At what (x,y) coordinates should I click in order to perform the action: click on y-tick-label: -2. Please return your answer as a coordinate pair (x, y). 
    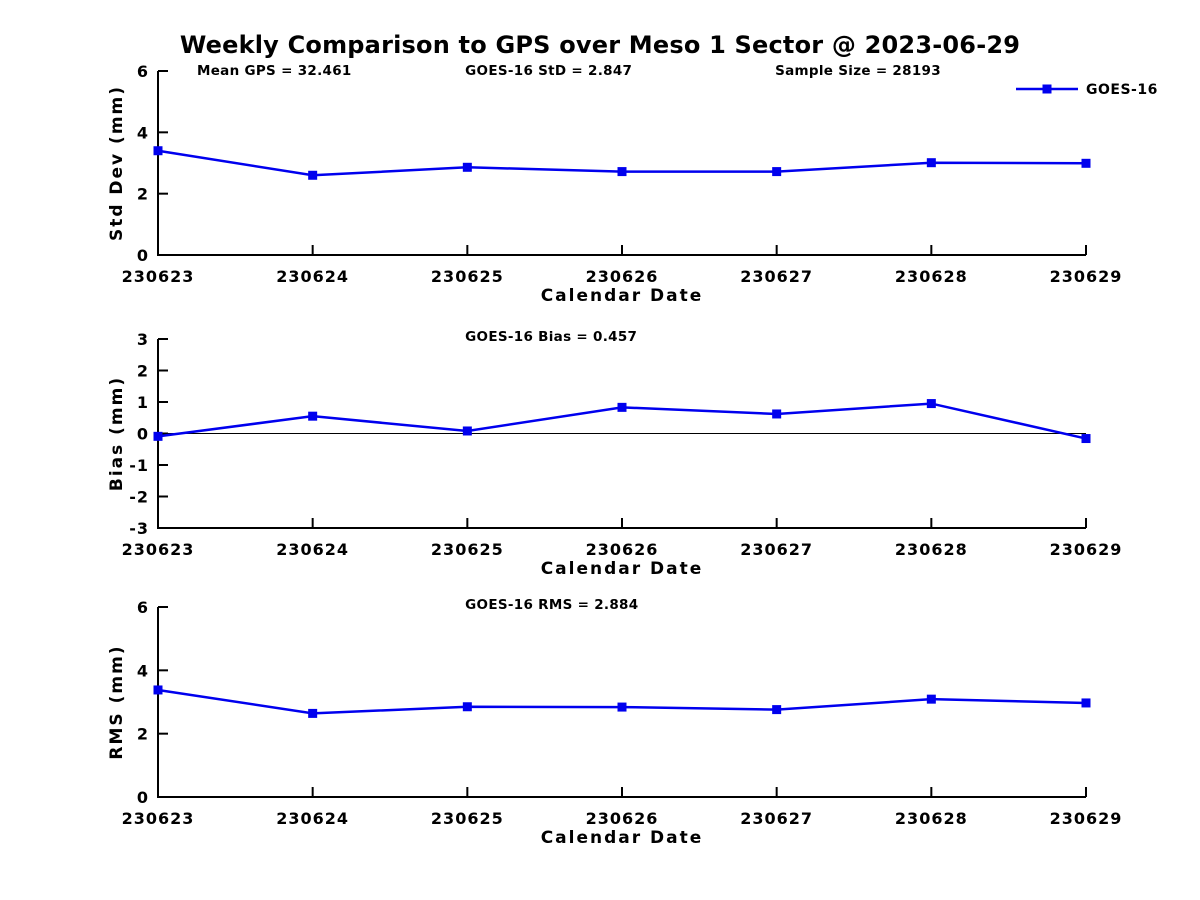
    Looking at the image, I should click on (139, 497).